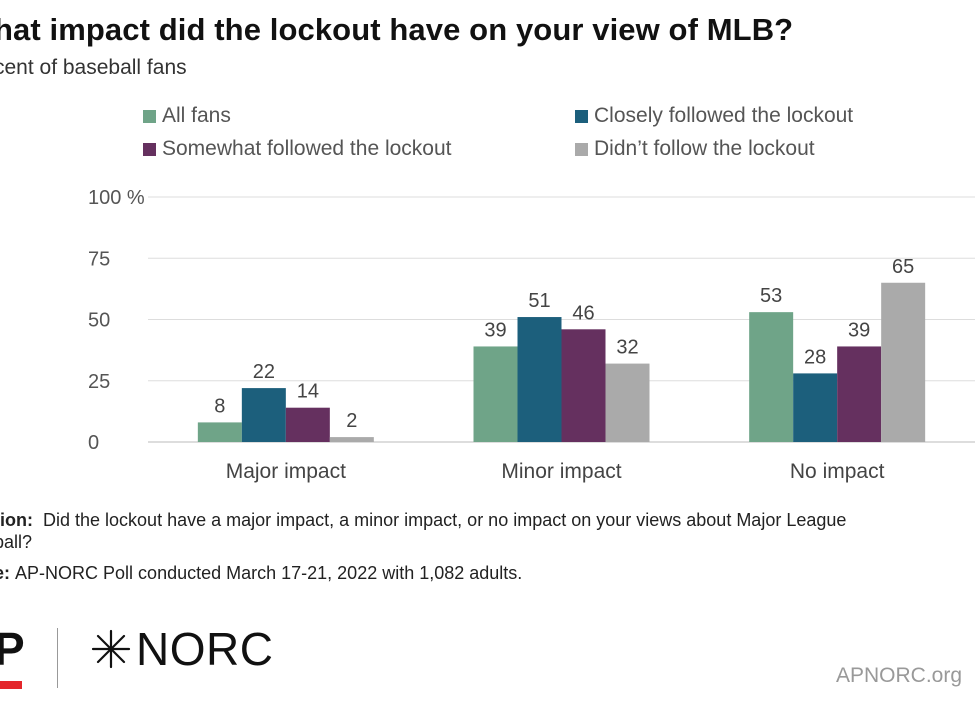 The height and width of the screenshot is (720, 980). What do you see at coordinates (196, 115) in the screenshot?
I see `legend-label: All fans` at bounding box center [196, 115].